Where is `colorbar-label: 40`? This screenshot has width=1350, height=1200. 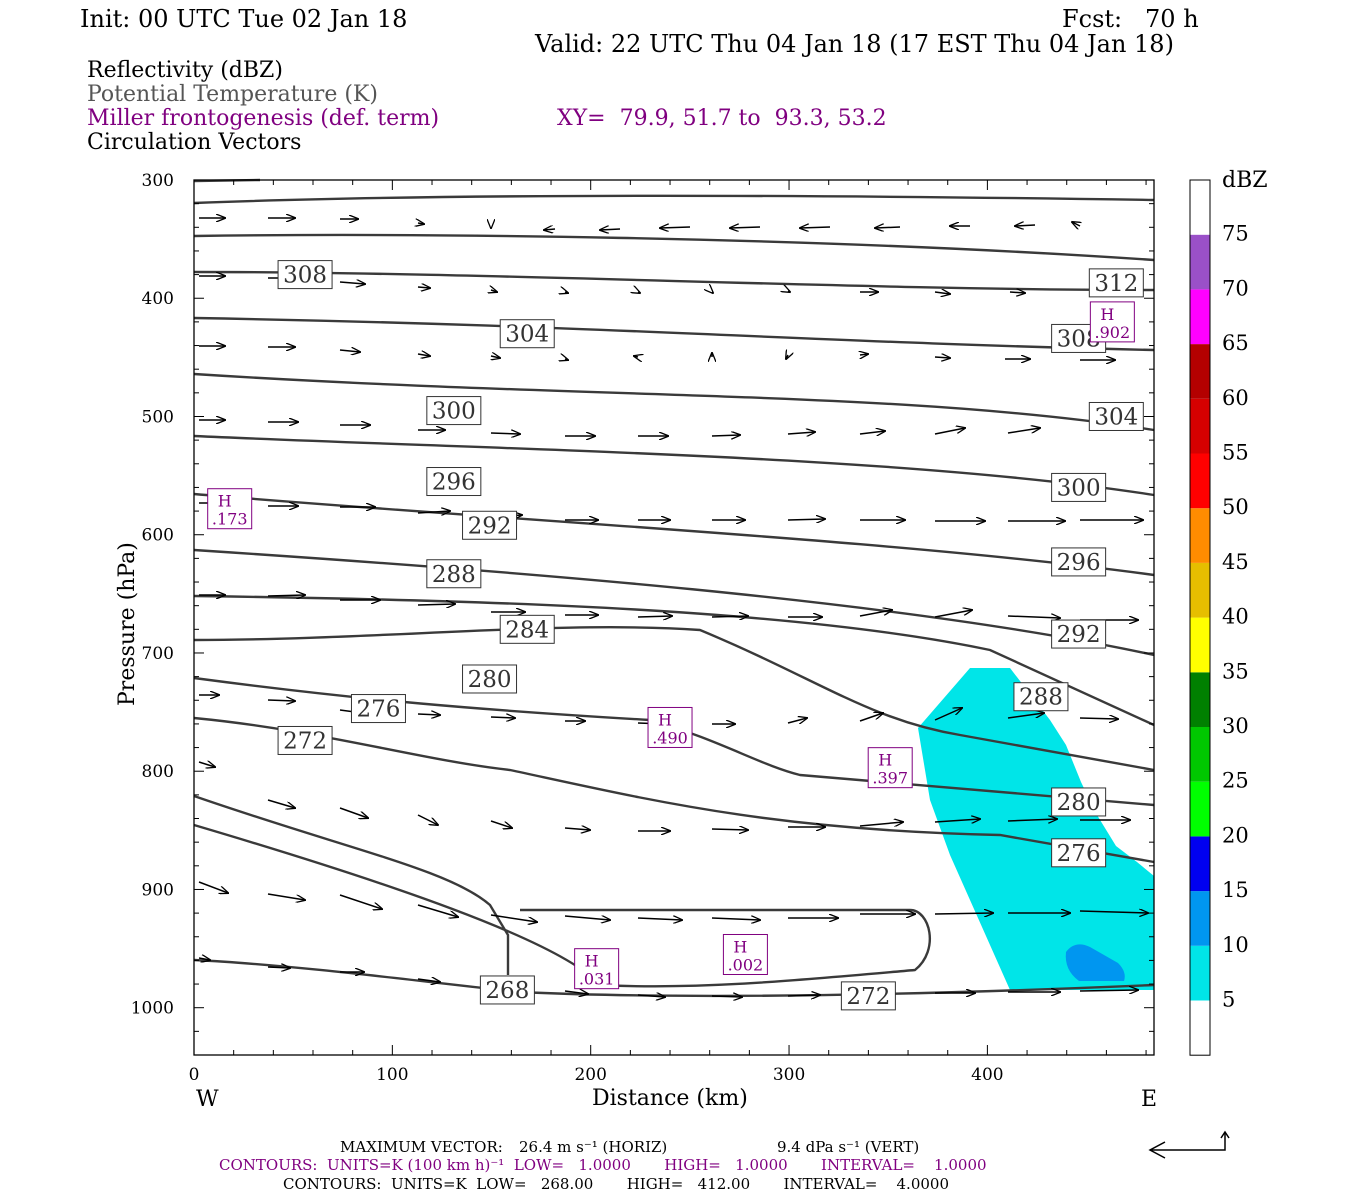 colorbar-label: 40 is located at coordinates (1235, 617).